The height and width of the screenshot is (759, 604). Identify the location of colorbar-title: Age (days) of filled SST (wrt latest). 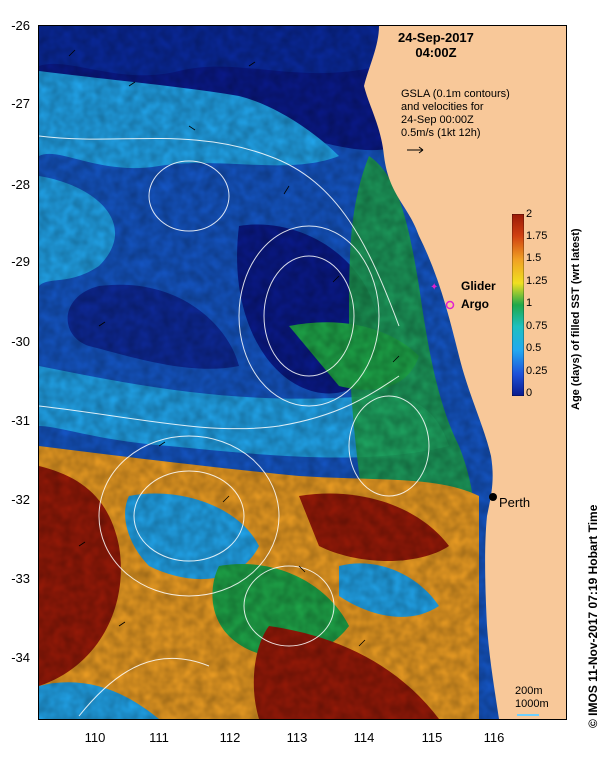
(576, 319).